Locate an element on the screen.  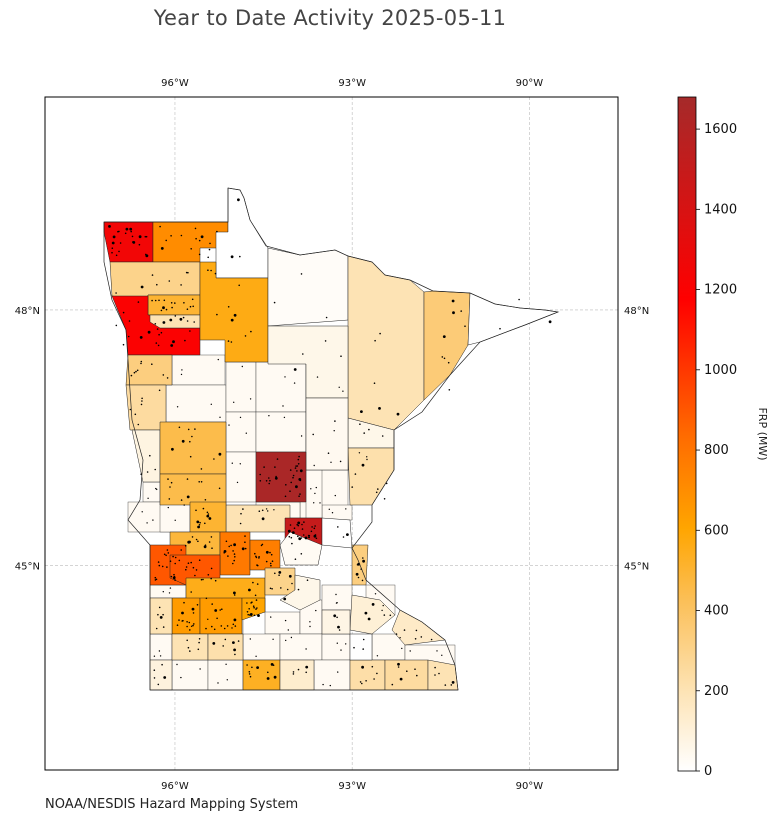
county-pine is located at coordinates (371, 476).